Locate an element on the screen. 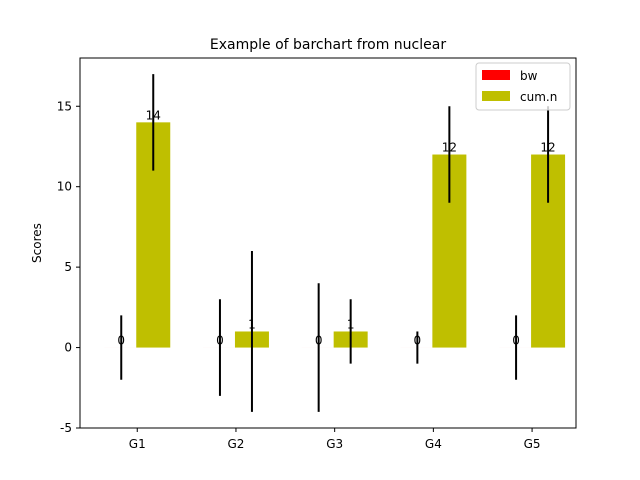 This screenshot has width=640, height=480. value-label-bw-G4: 0 is located at coordinates (418, 341).